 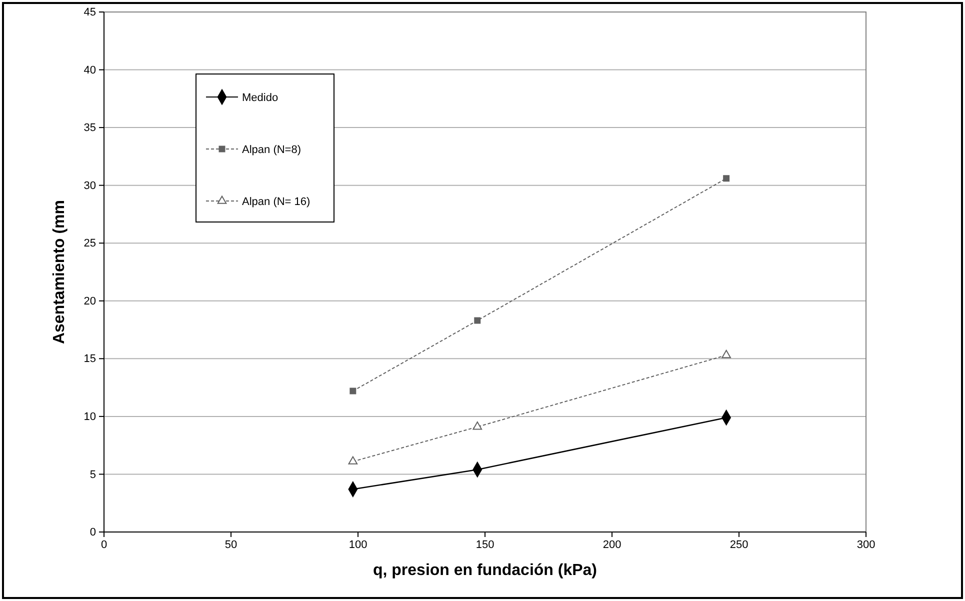 I want to click on y-axis-title: Asentamiento (mm, so click(x=59, y=272).